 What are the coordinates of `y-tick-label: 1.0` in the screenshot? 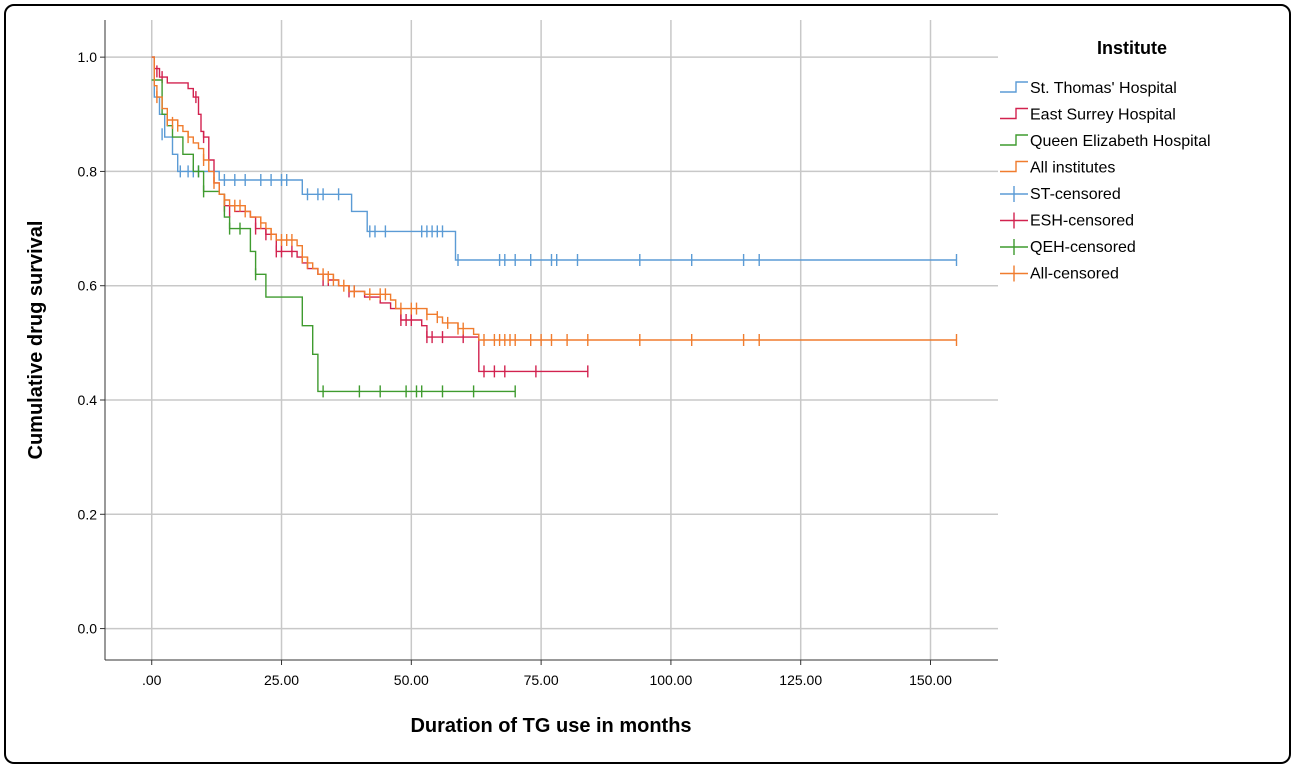 It's located at (88, 57).